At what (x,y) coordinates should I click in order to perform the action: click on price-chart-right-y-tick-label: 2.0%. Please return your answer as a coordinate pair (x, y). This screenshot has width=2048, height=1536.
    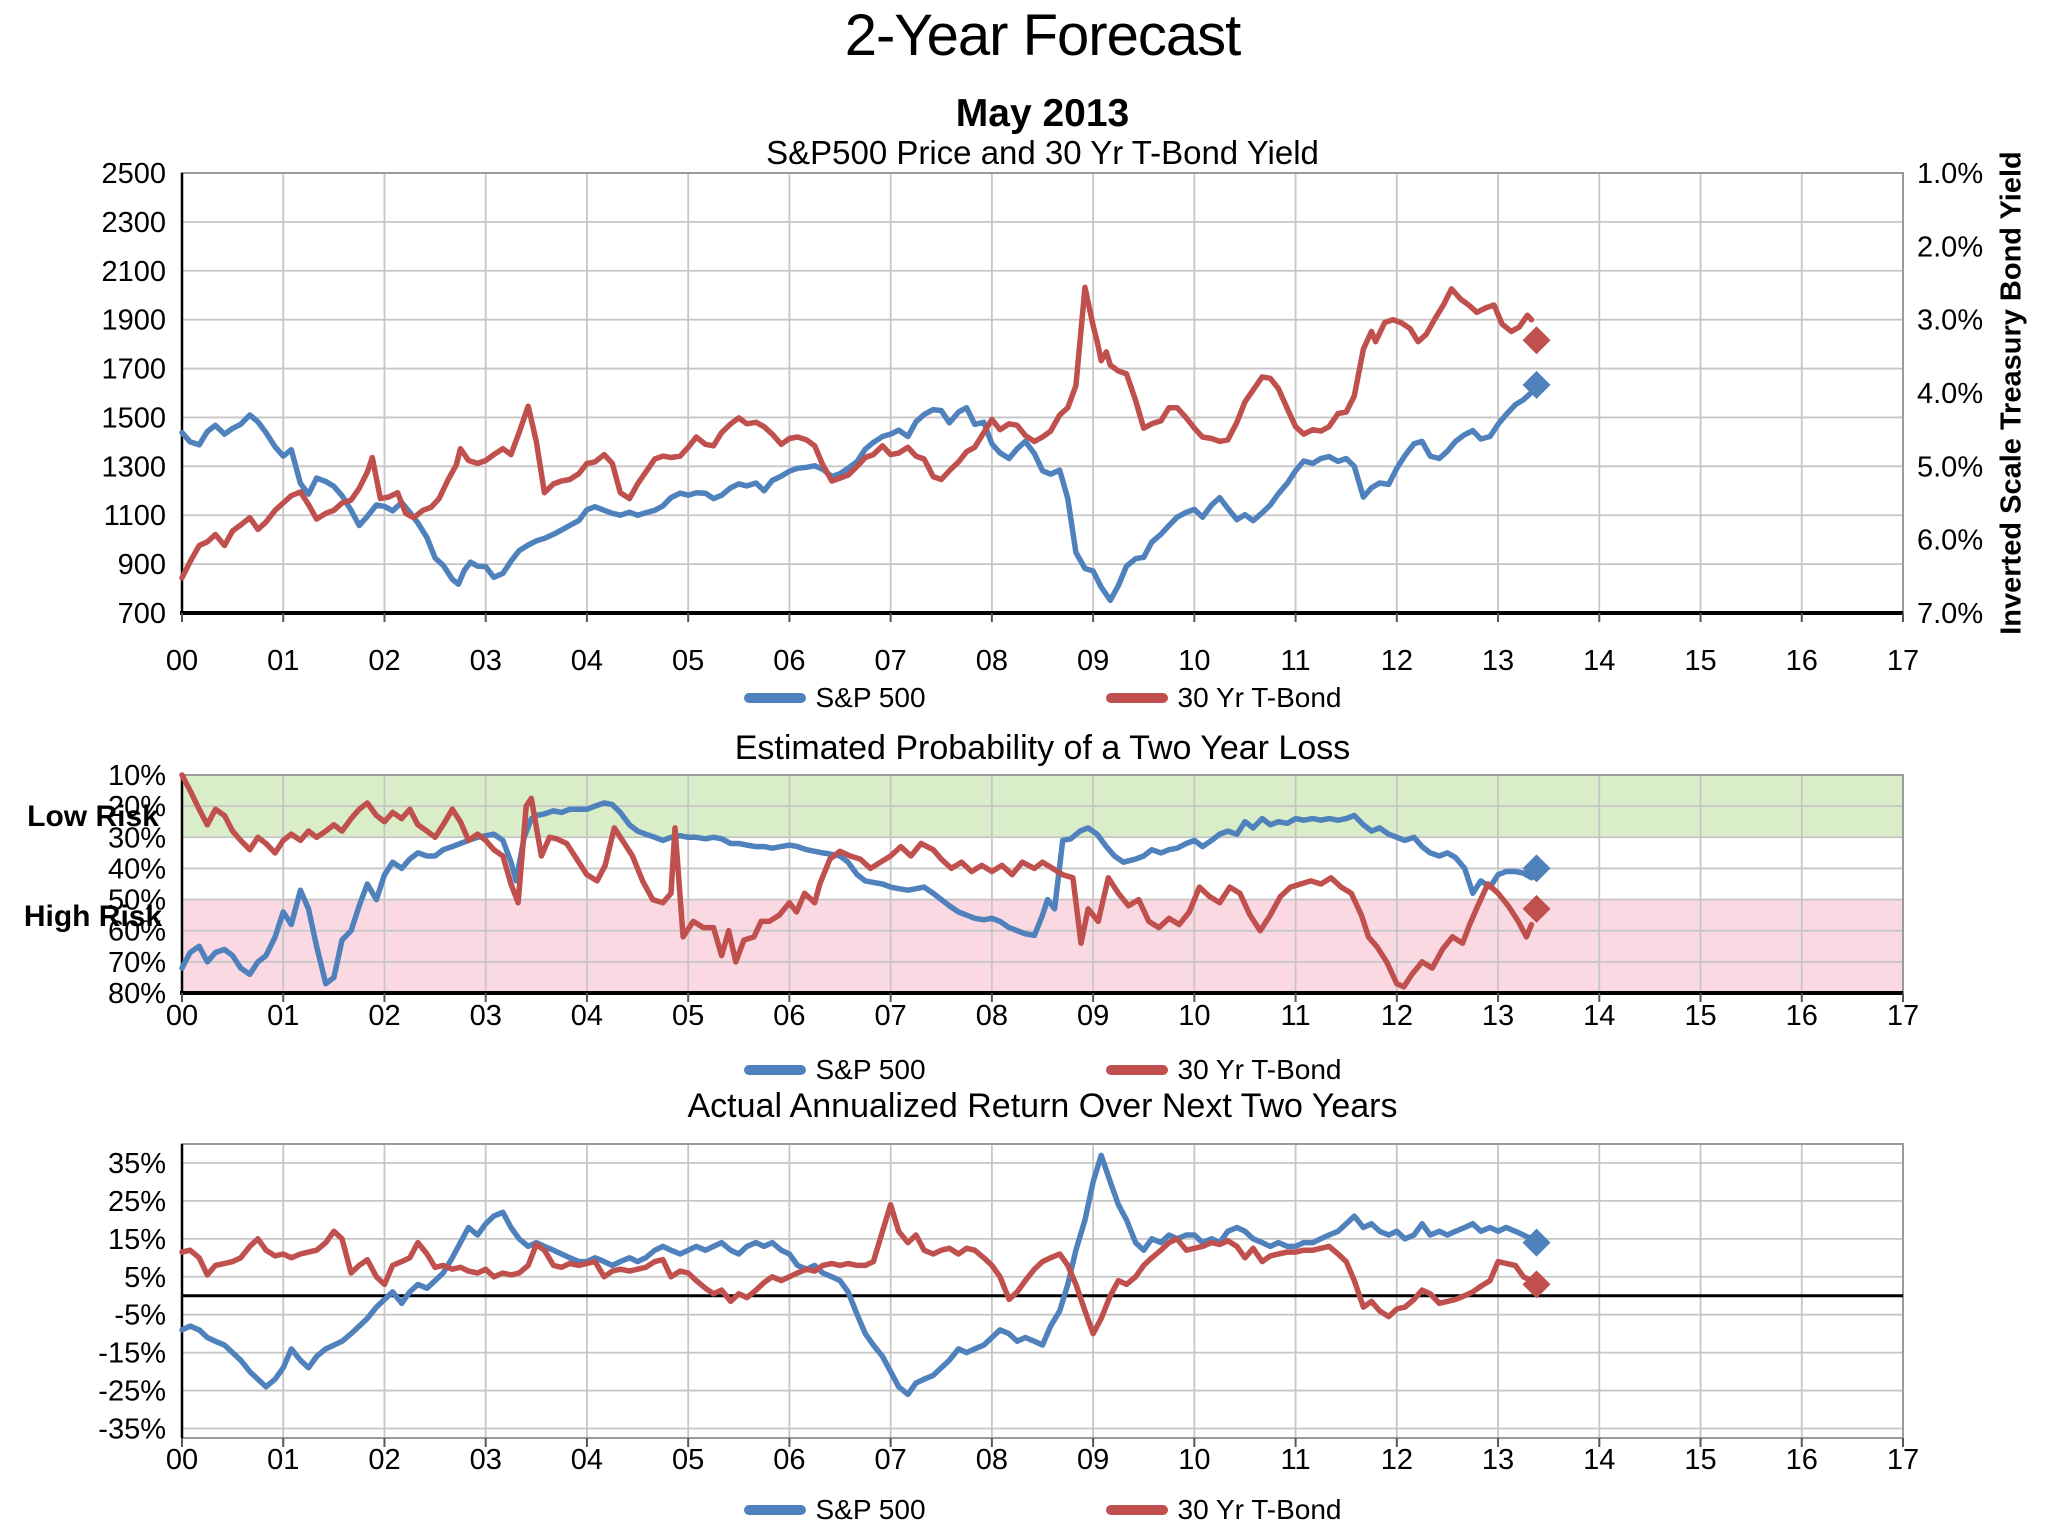
    Looking at the image, I should click on (1950, 247).